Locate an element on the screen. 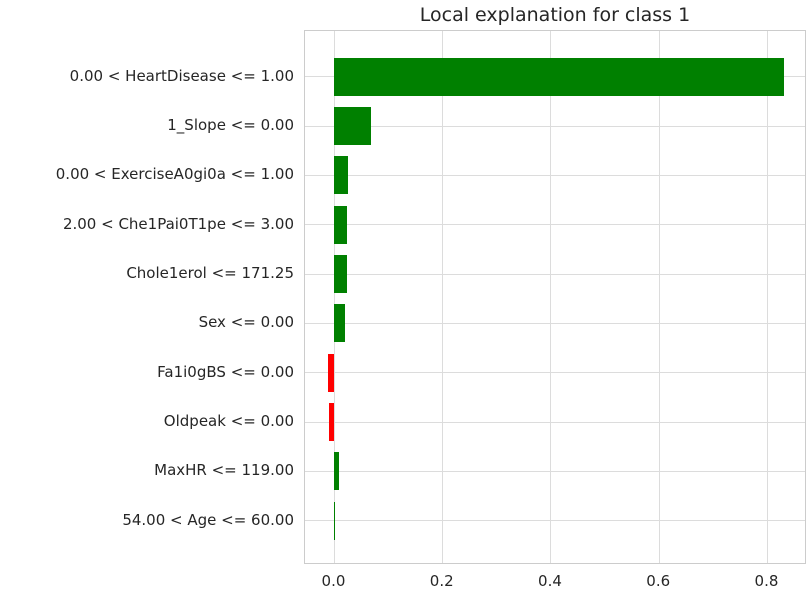 This screenshot has height=594, width=810. x-tick-label: 0.0 is located at coordinates (333, 581).